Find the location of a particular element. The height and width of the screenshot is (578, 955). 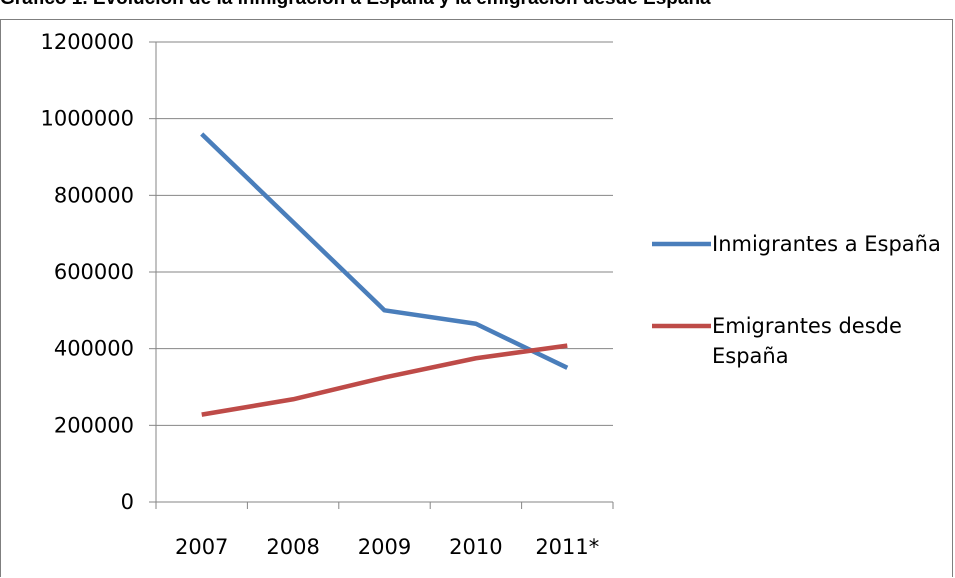

y-tick-label: 600000 is located at coordinates (94, 272).